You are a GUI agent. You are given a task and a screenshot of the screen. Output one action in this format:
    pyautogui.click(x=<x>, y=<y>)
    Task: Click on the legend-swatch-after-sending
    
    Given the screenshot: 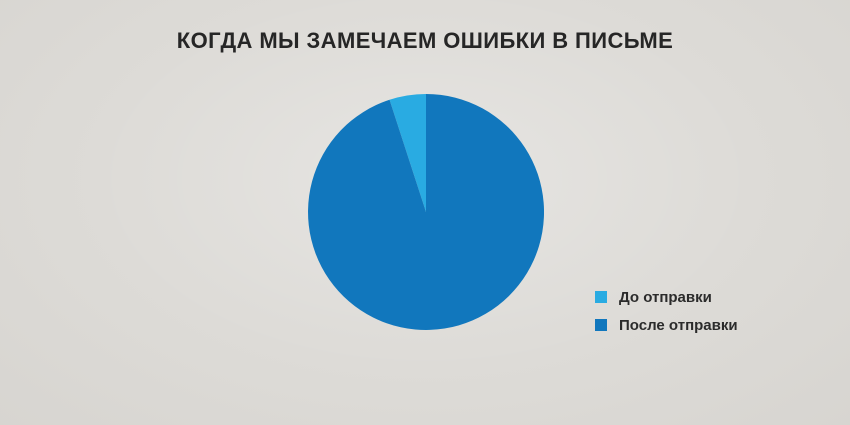 What is the action you would take?
    pyautogui.click(x=601, y=325)
    